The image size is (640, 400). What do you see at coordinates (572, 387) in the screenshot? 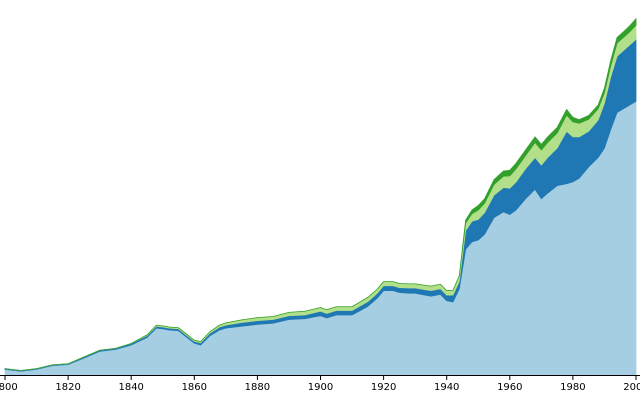
I see `x-tick-label: 1980` at bounding box center [572, 387].